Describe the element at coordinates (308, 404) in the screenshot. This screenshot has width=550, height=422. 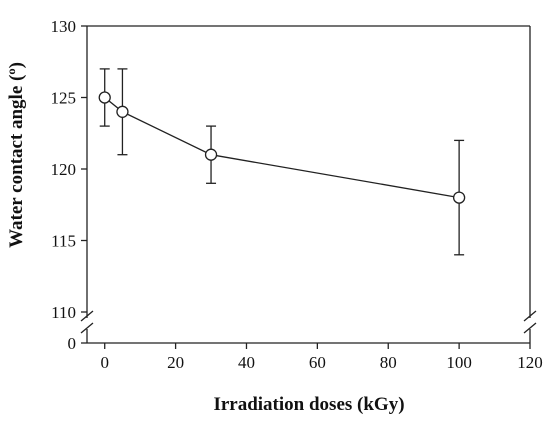
I see `x-axis-label: Irradiation doses (kGy)` at that location.